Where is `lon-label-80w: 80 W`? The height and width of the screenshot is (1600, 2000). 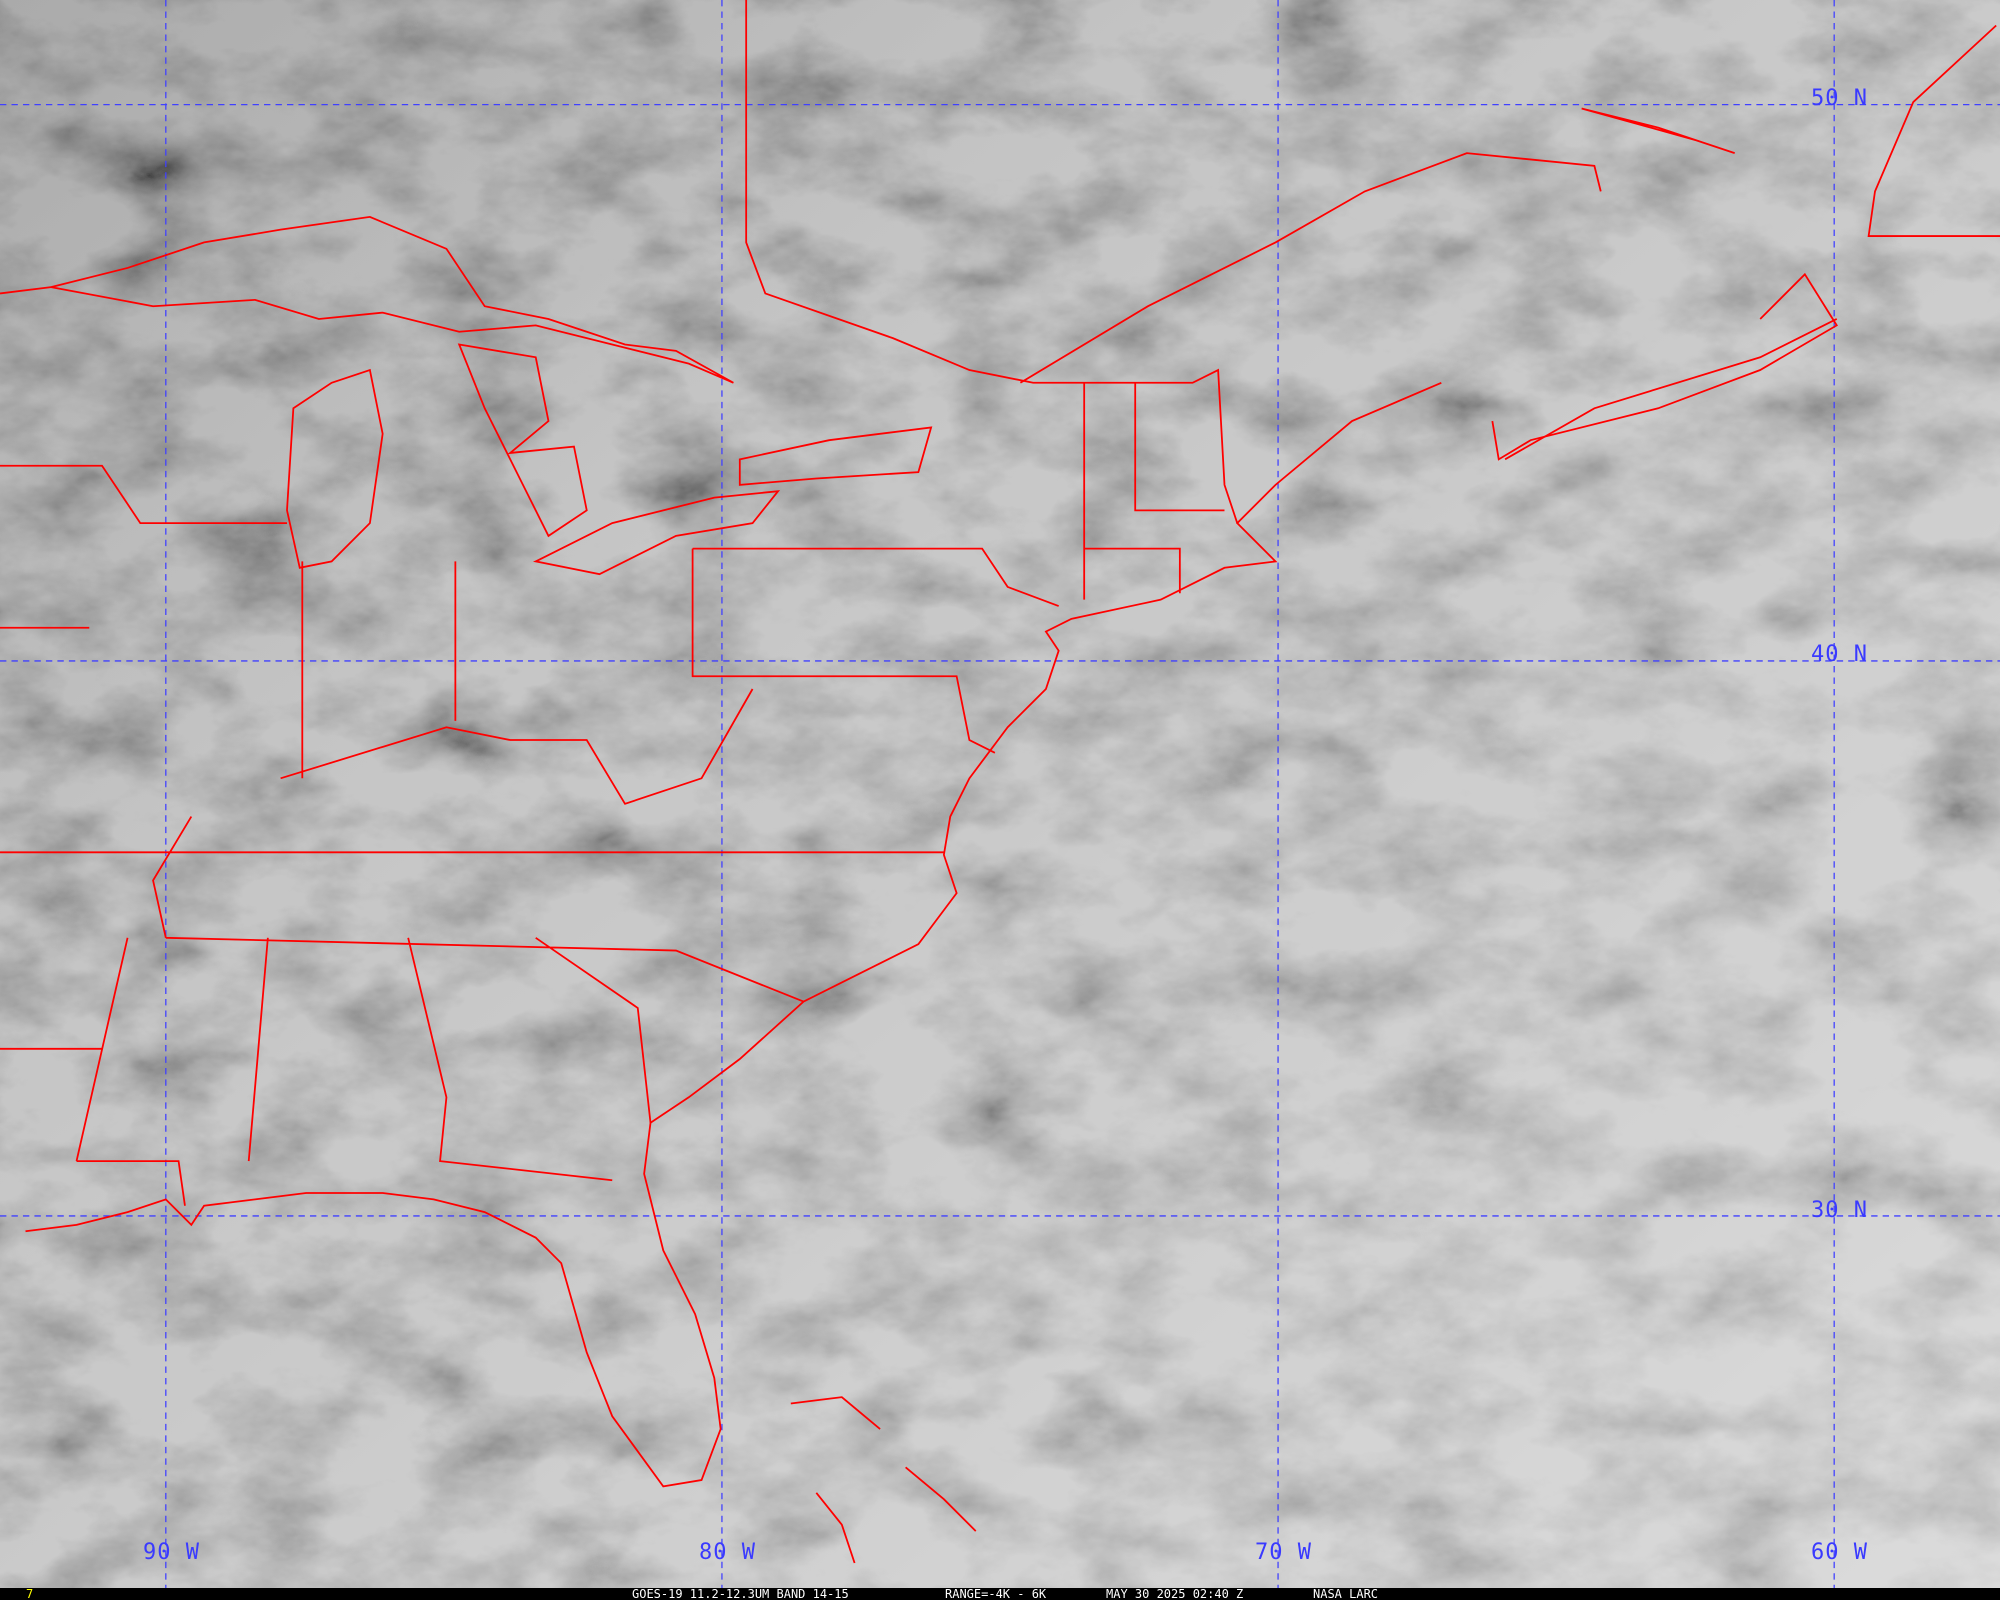
lon-label-80w: 80 W is located at coordinates (727, 1552).